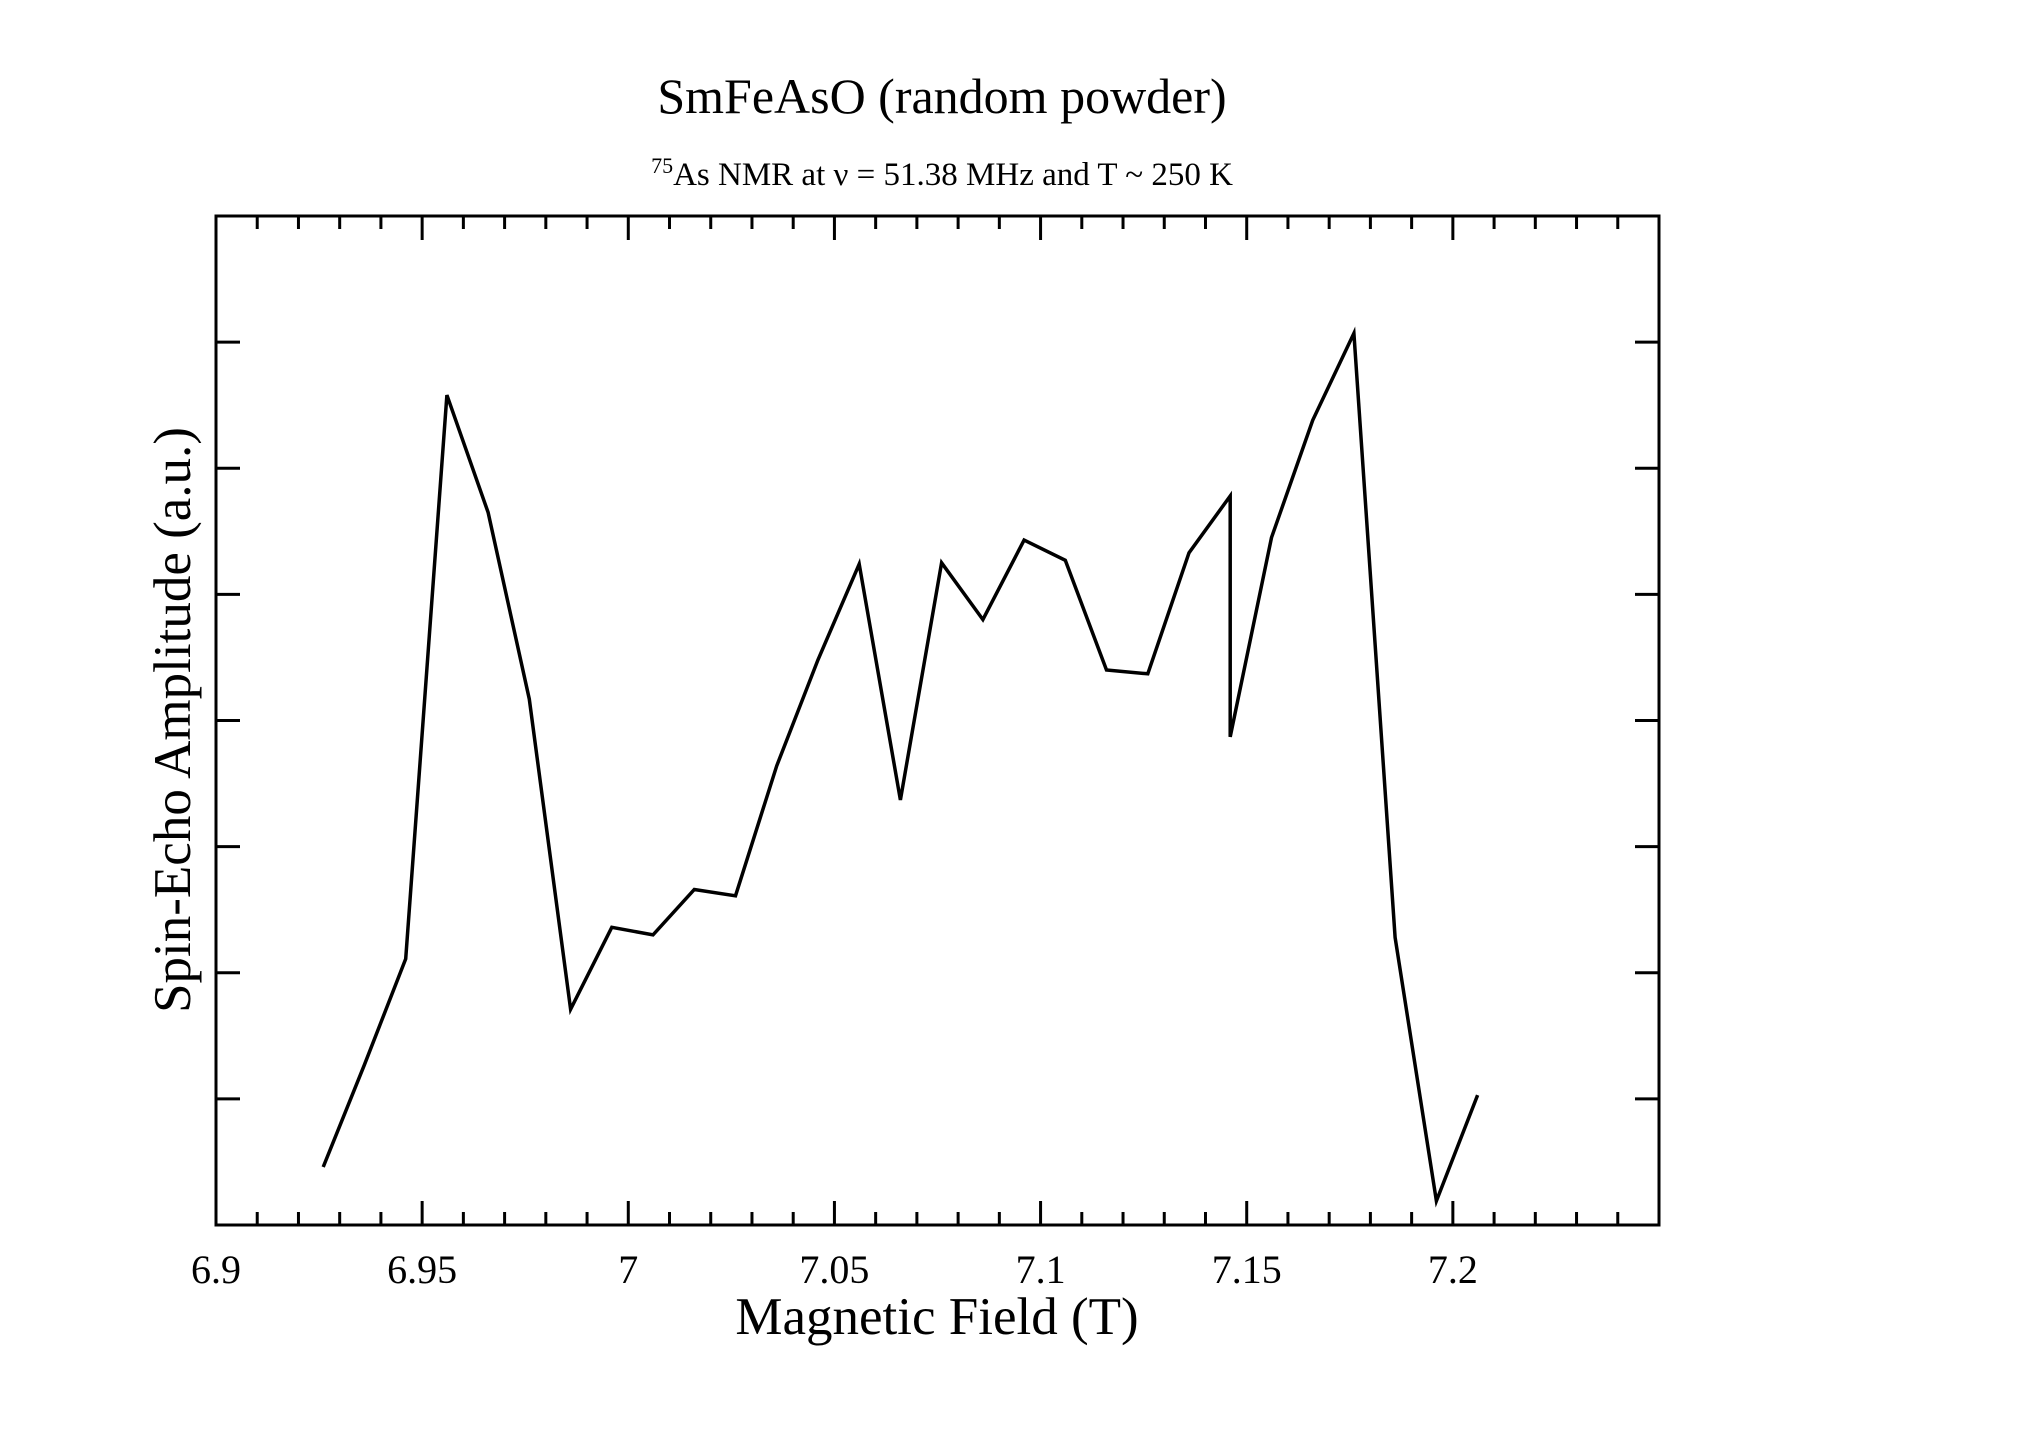 The image size is (2024, 1429). Describe the element at coordinates (628, 1269) in the screenshot. I see `x-tick-label: 7` at that location.